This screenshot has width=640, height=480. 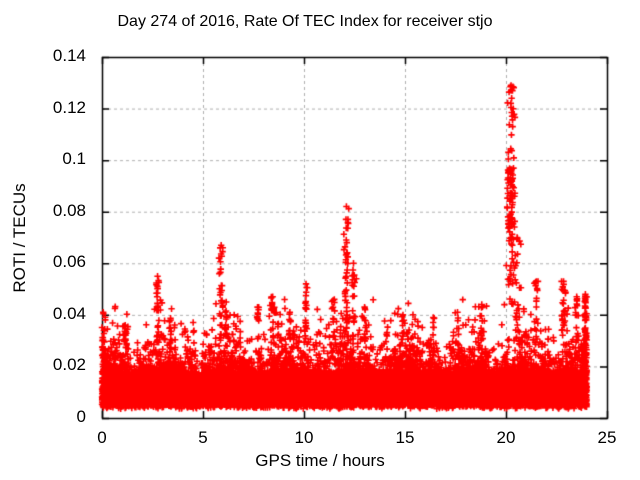 I want to click on x-axis-label: GPS time / hours, so click(x=320, y=460).